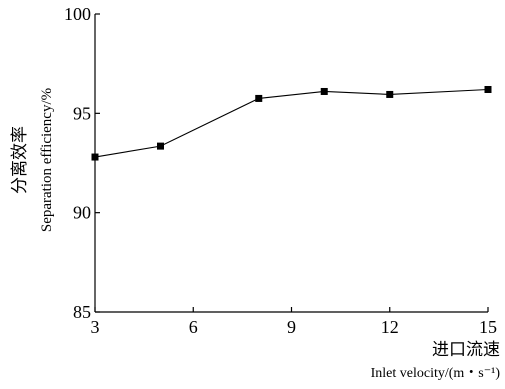 The height and width of the screenshot is (389, 505). Describe the element at coordinates (77, 14) in the screenshot. I see `y-tick-label: 100` at that location.